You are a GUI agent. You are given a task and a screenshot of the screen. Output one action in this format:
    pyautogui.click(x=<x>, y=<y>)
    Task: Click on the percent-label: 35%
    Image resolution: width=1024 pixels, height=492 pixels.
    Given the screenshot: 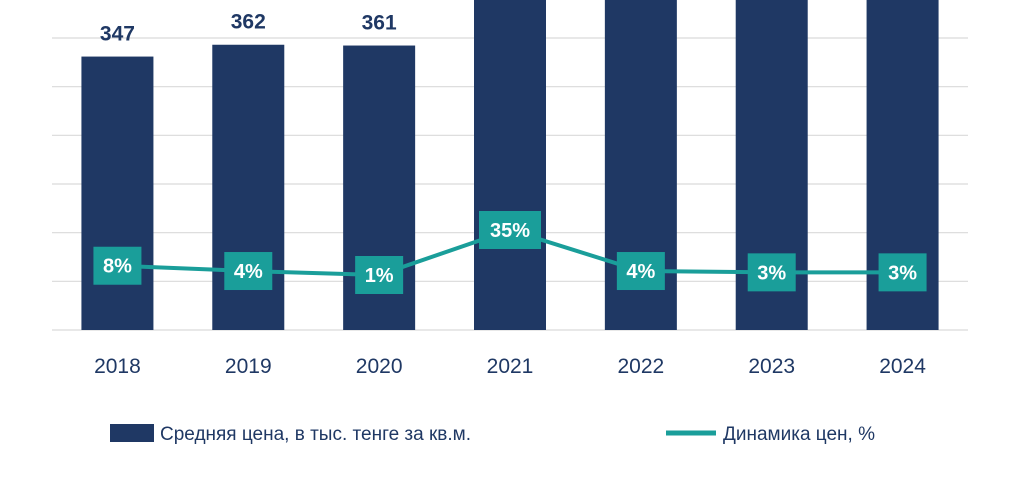 What is the action you would take?
    pyautogui.click(x=510, y=231)
    